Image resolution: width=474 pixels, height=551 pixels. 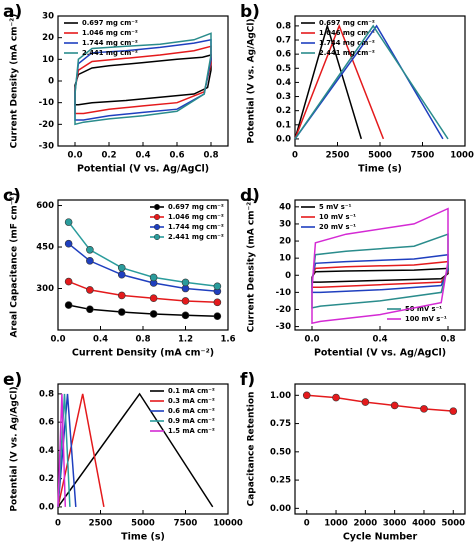 What do you see at coordinates (12, 380) in the screenshot?
I see `panel-label: e)` at bounding box center [12, 380].